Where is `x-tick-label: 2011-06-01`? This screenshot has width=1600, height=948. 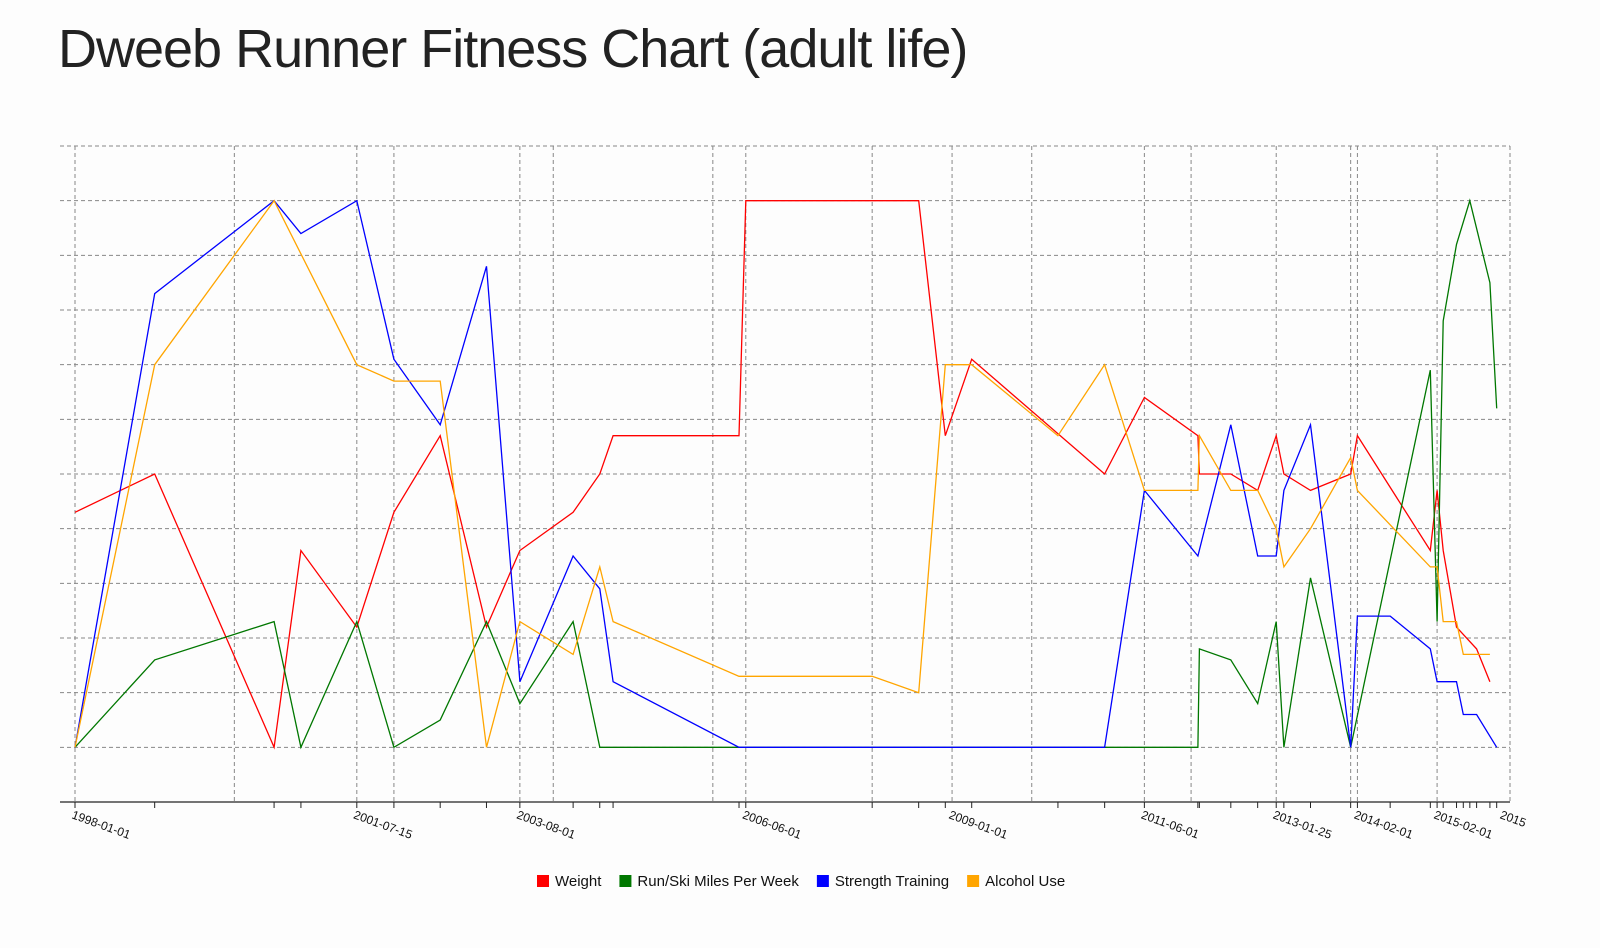
x-tick-label: 2011-06-01 is located at coordinates (1170, 825).